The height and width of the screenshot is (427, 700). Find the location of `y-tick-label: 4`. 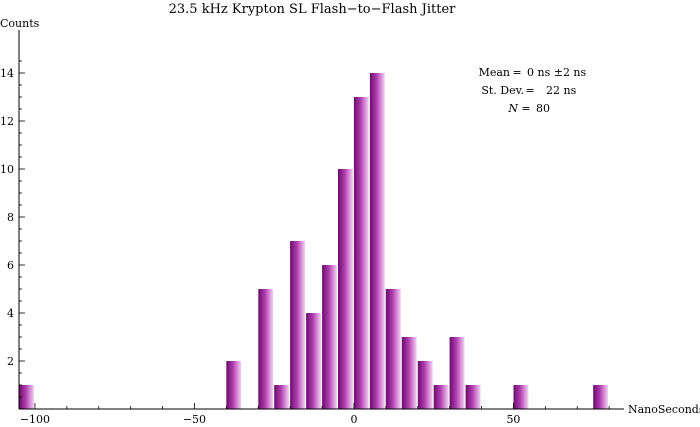

y-tick-label: 4 is located at coordinates (10, 313).